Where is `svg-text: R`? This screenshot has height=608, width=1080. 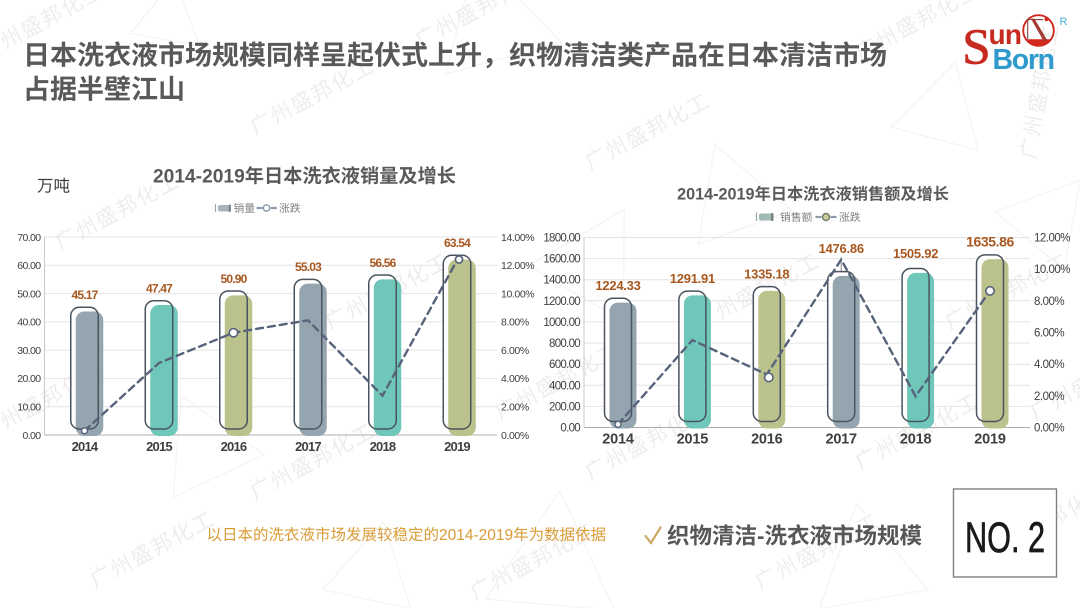 svg-text: R is located at coordinates (1064, 22).